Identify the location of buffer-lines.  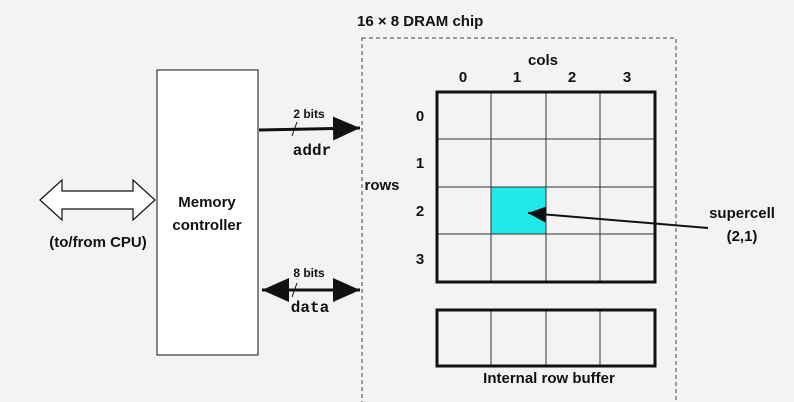
(545, 338).